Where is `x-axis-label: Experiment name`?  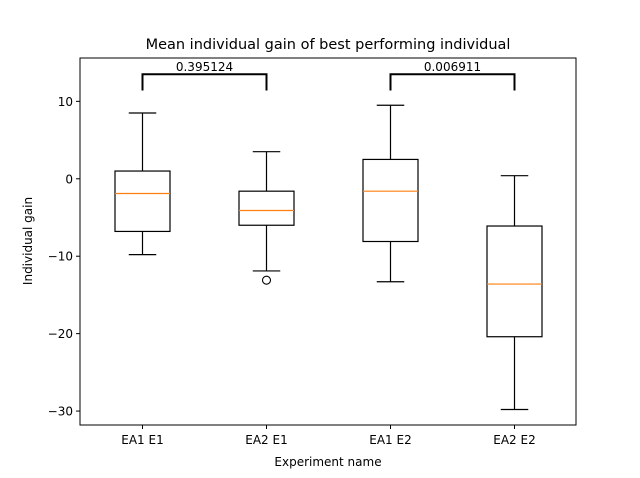
x-axis-label: Experiment name is located at coordinates (327, 462).